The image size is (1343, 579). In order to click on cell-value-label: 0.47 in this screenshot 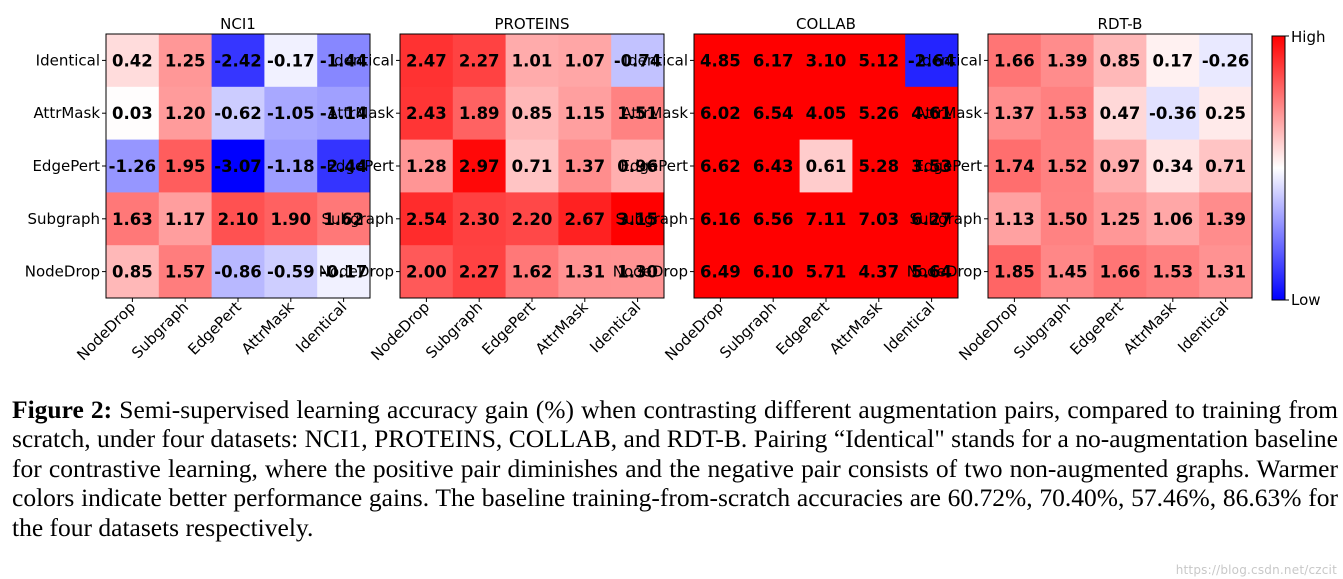, I will do `click(1120, 113)`.